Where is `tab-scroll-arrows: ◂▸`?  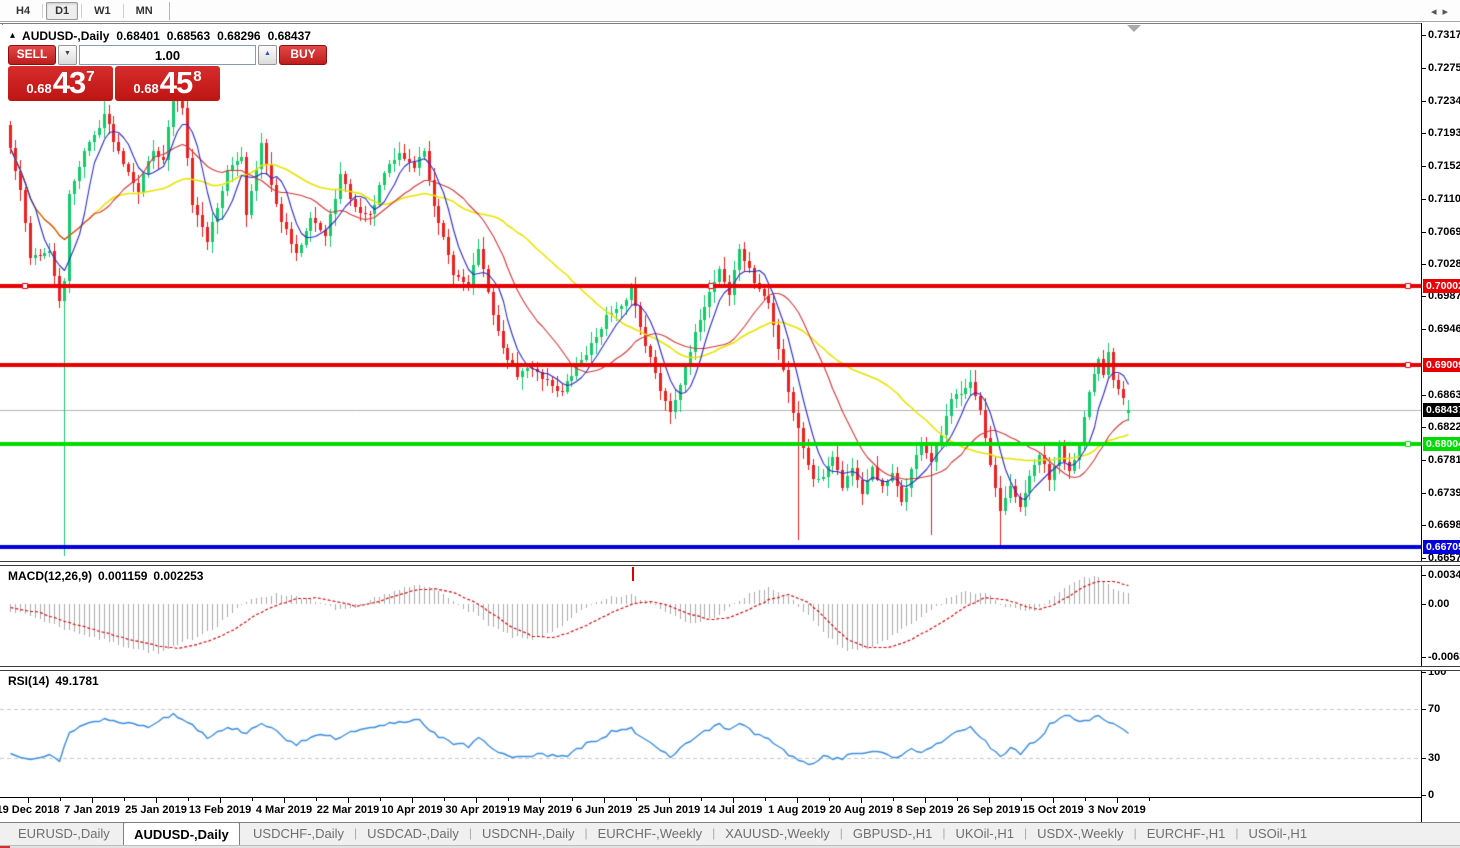 tab-scroll-arrows: ◂▸ is located at coordinates (1442, 11).